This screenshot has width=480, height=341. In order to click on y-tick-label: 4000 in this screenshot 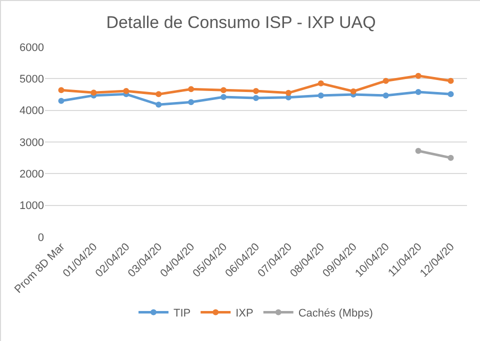, I will do `click(32, 111)`.